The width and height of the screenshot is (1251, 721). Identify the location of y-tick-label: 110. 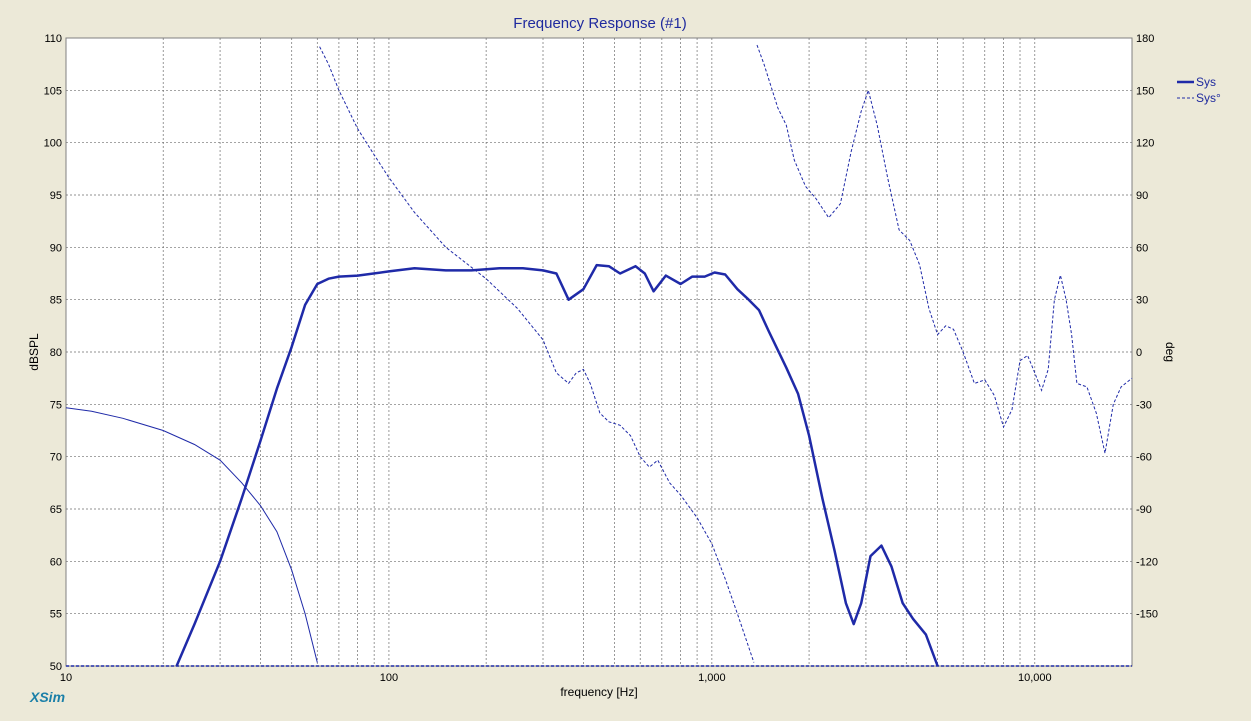
(53, 39).